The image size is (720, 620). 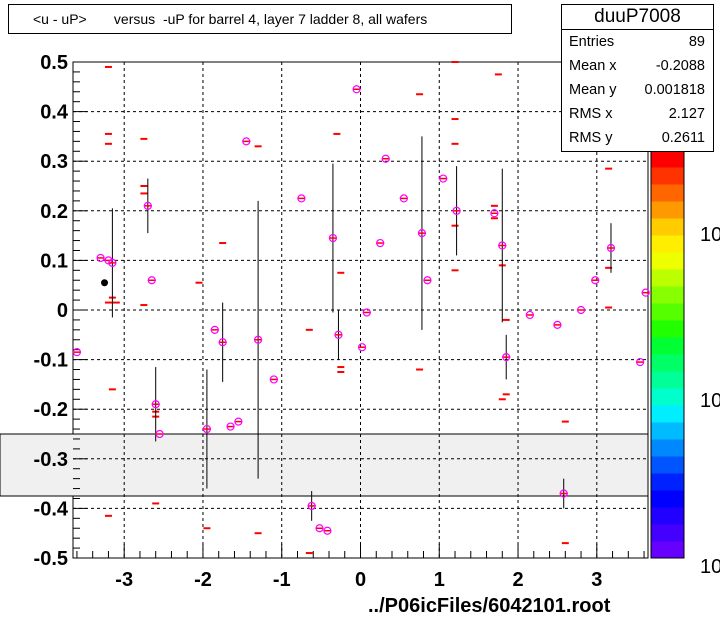 What do you see at coordinates (51, 460) in the screenshot?
I see `y-tick-label: -0.3` at bounding box center [51, 460].